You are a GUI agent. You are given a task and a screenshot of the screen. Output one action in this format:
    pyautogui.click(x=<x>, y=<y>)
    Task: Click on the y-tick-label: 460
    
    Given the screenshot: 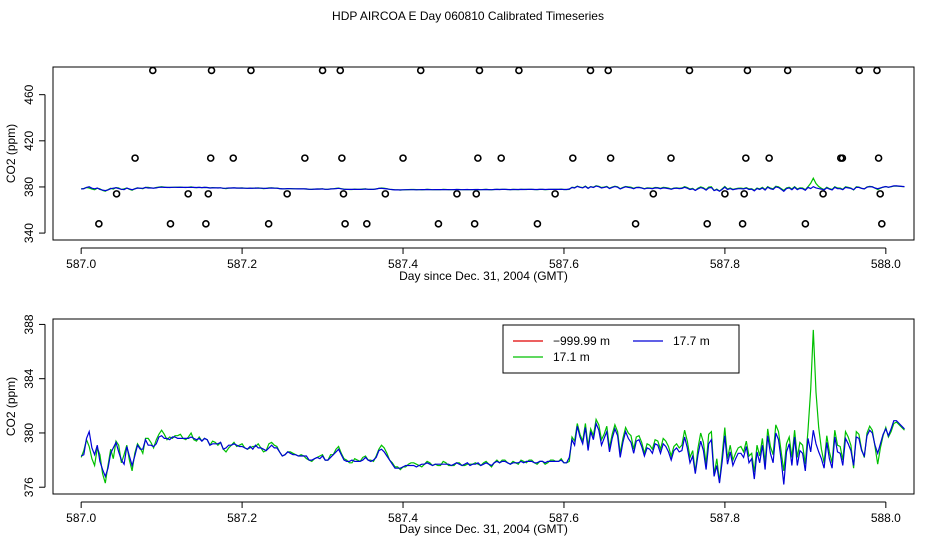 What is the action you would take?
    pyautogui.click(x=29, y=94)
    